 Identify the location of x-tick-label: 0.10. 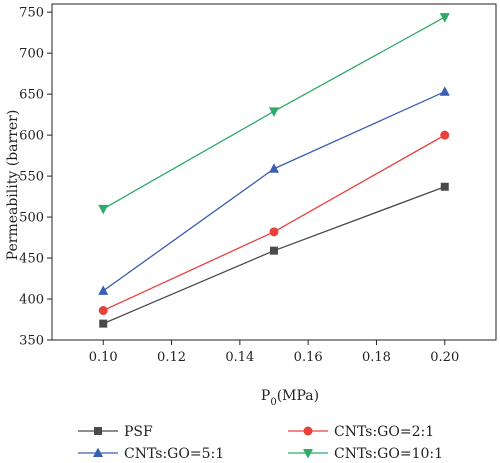
(103, 357).